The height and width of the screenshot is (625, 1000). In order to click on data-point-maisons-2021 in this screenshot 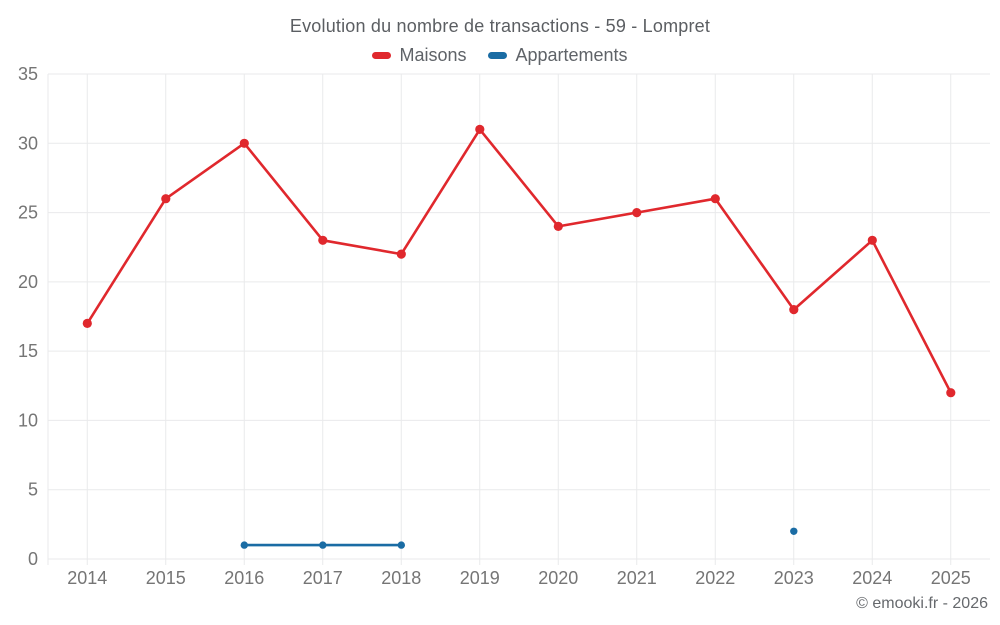, I will do `click(637, 213)`.